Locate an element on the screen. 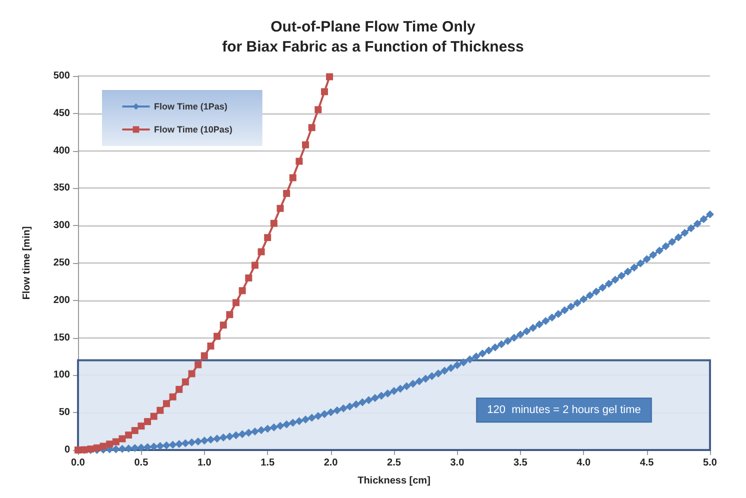  x-tick-label: 2.0 is located at coordinates (331, 463).